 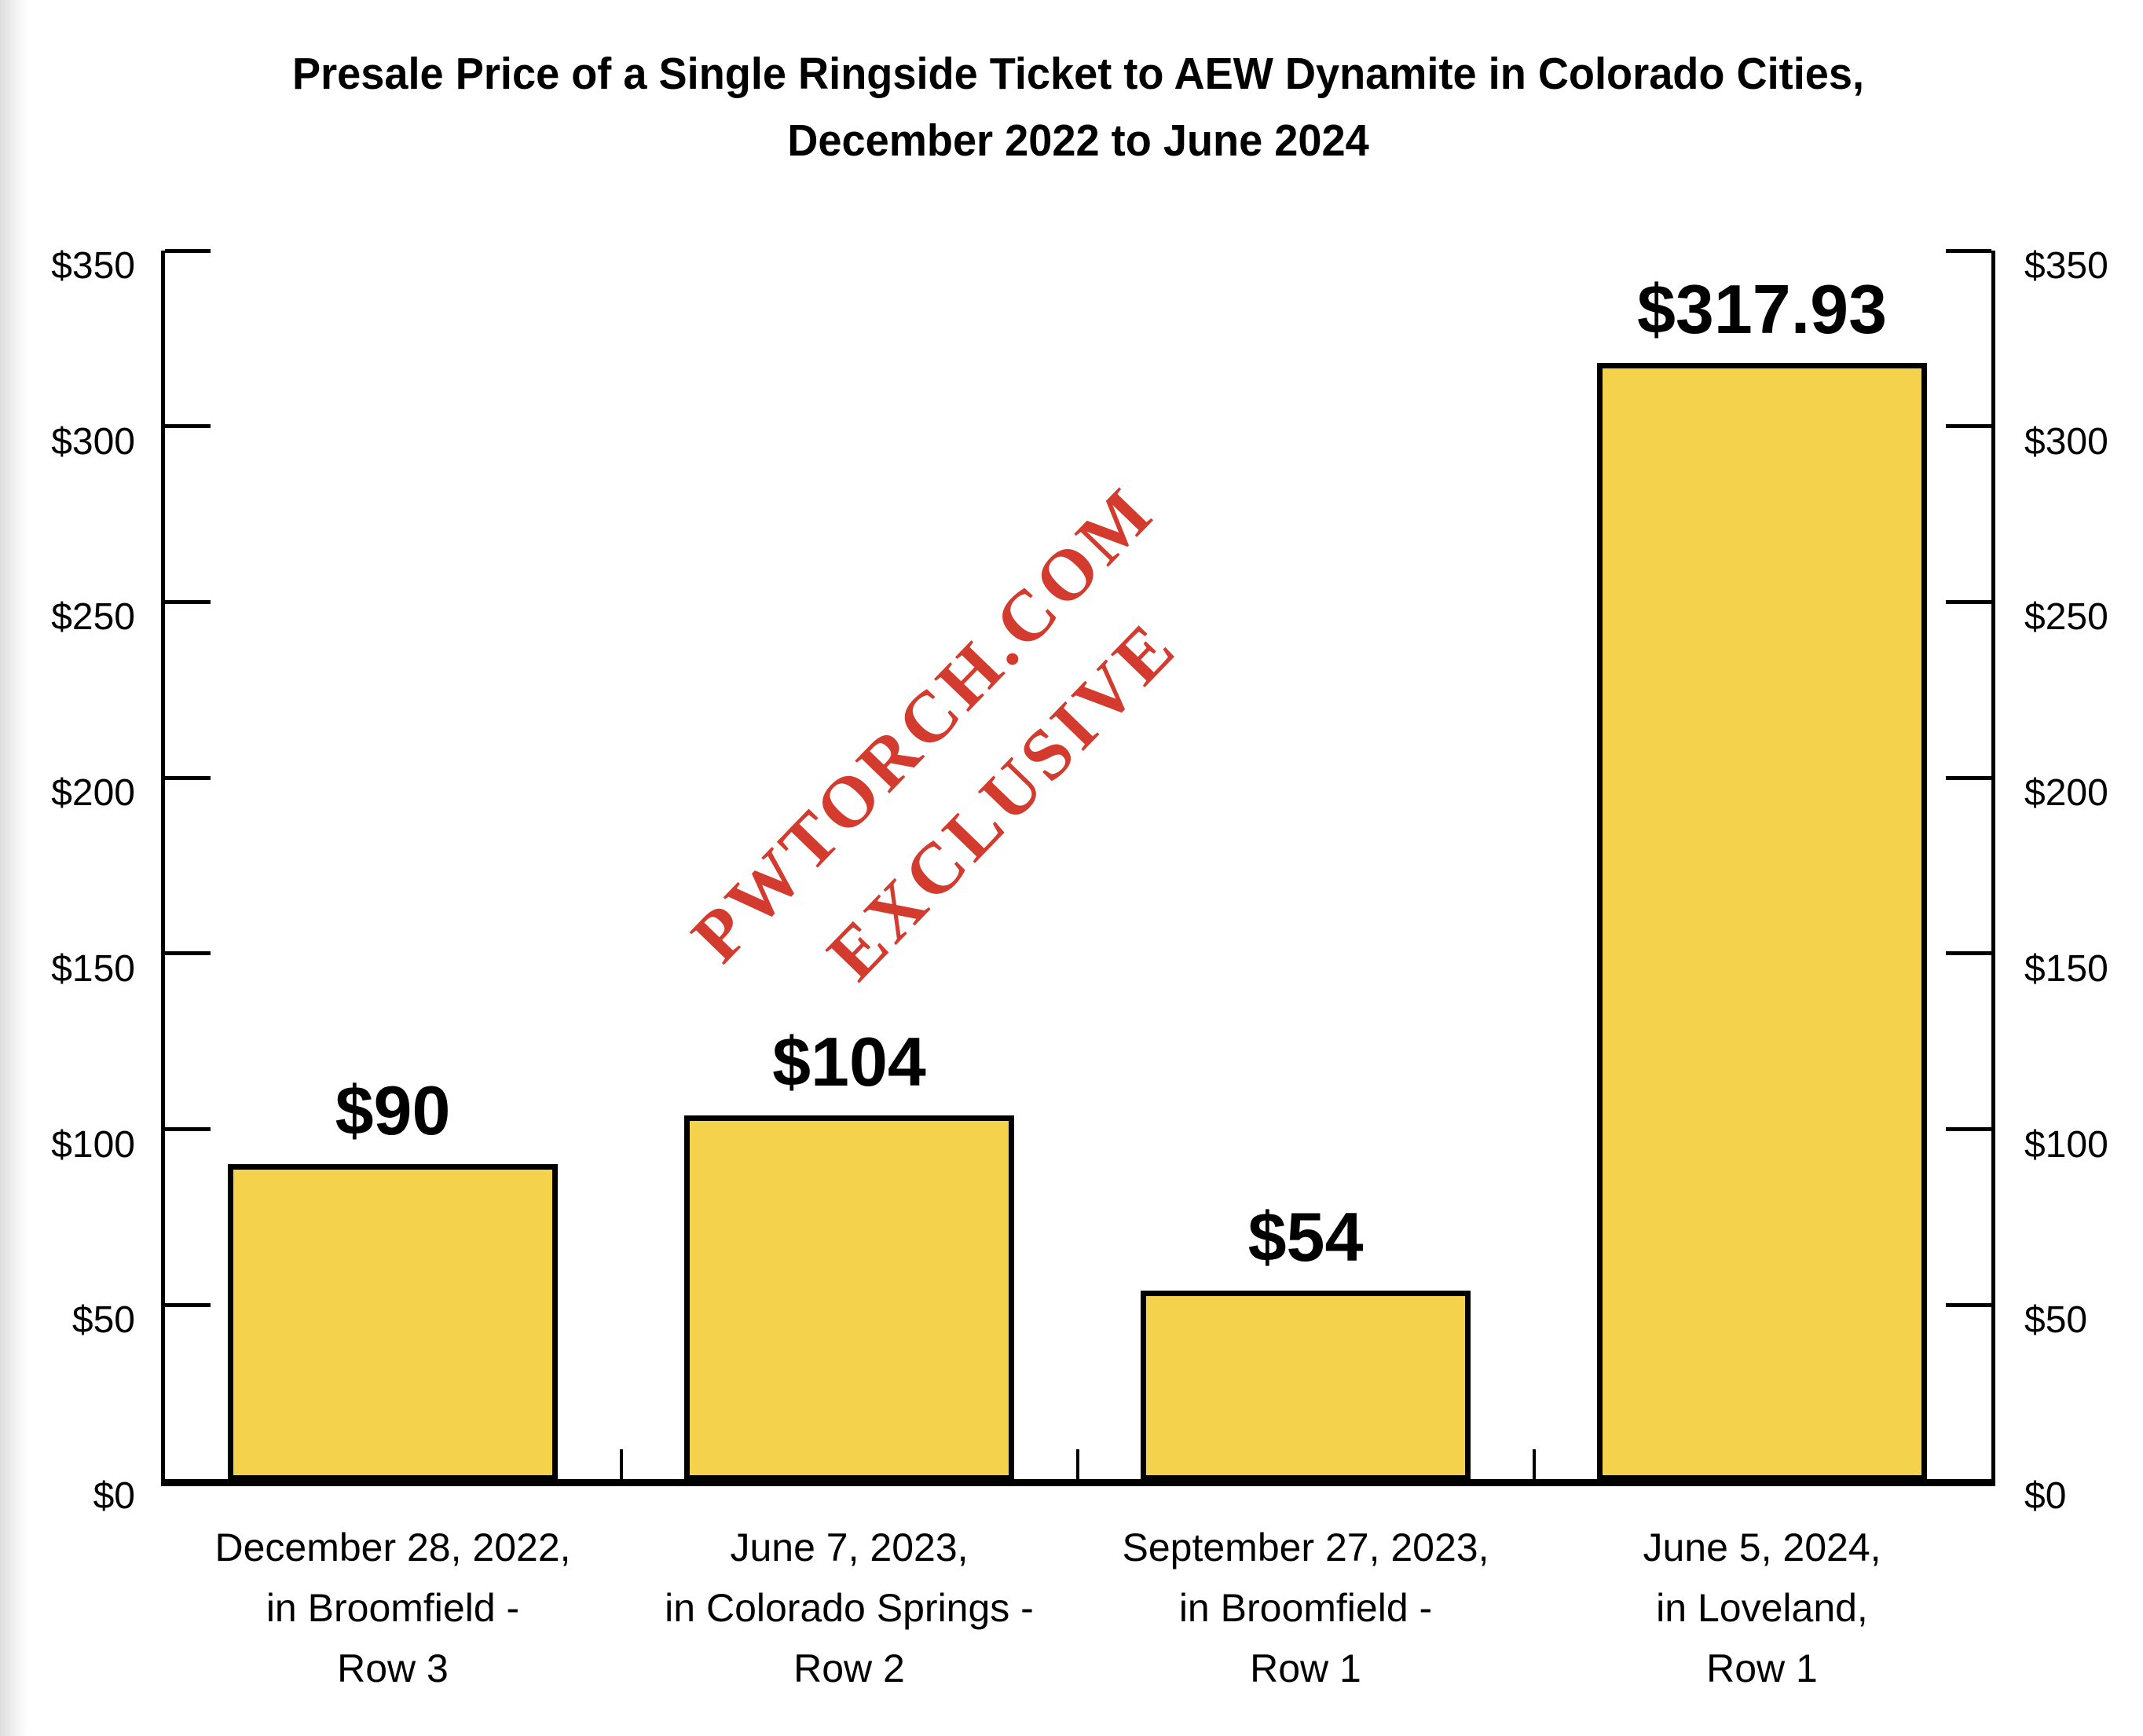 I want to click on chart-title-line2: December 2022 to June 2024, so click(x=1078, y=140).